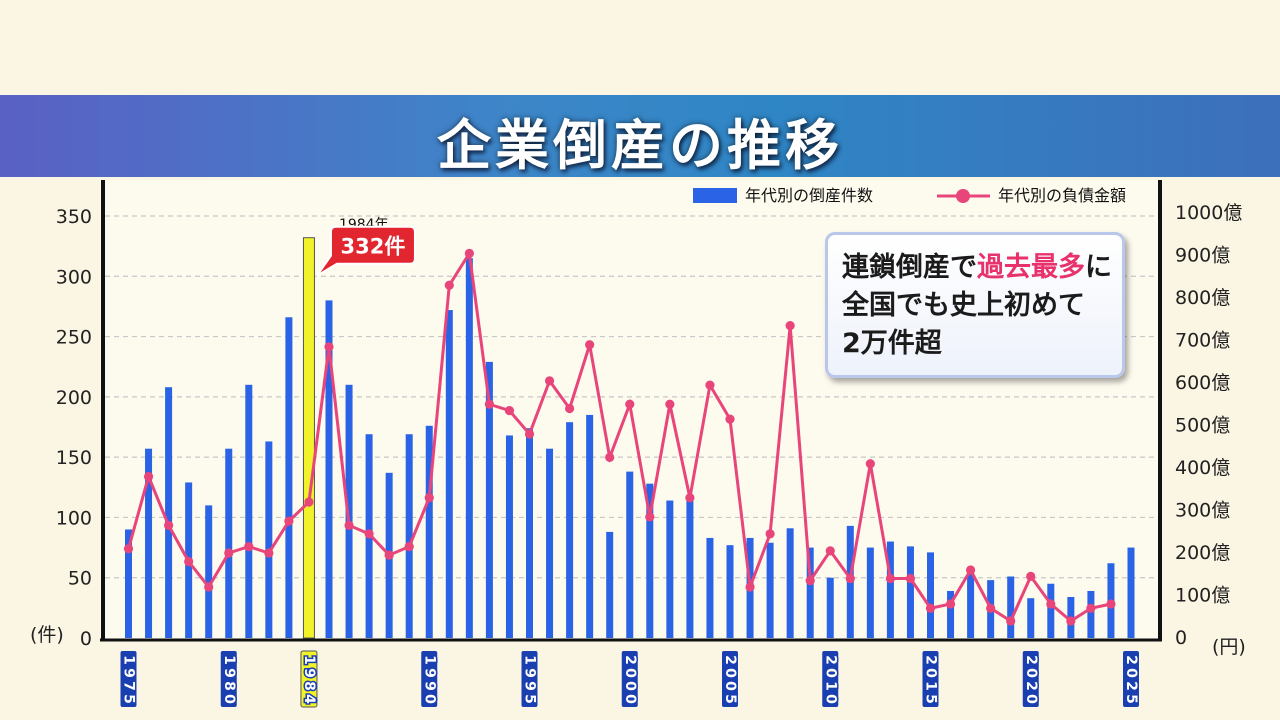 Image resolution: width=1280 pixels, height=720 pixels. I want to click on callout-box: 連鎖倒産で過去最多に 全国でも史上初めて 2万件超, so click(975, 305).